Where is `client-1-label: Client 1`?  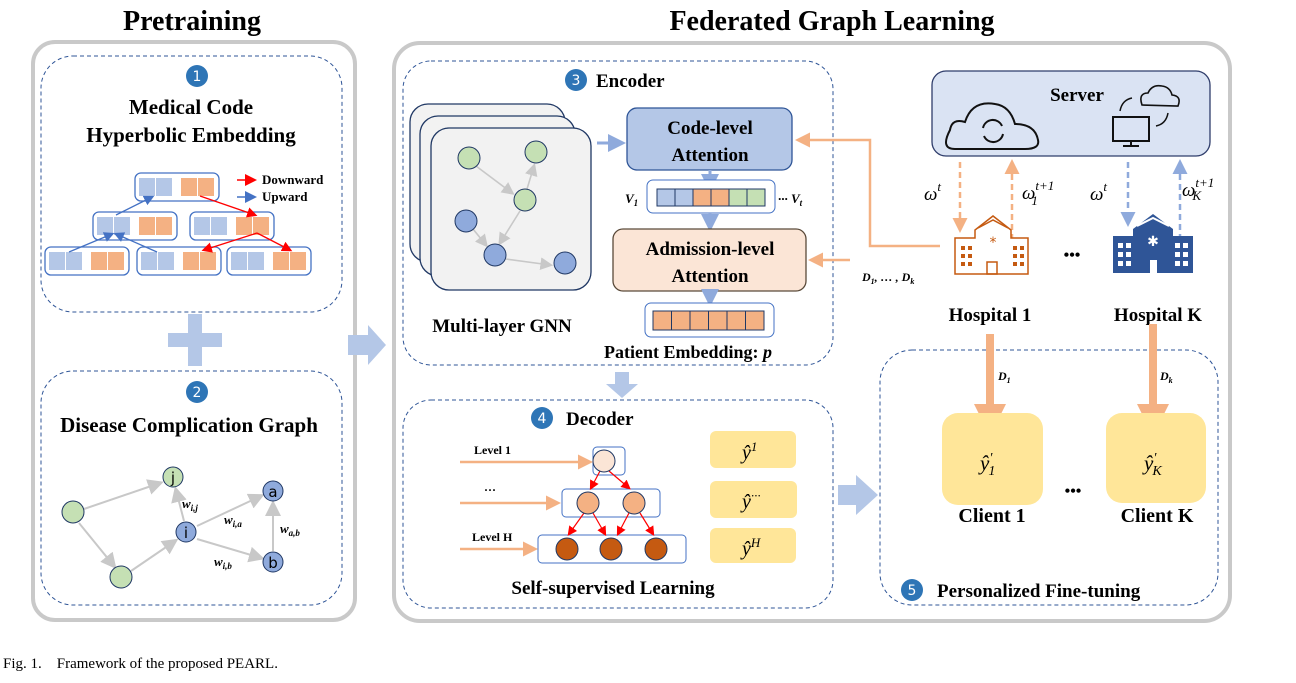
client-1-label: Client 1 is located at coordinates (991, 516).